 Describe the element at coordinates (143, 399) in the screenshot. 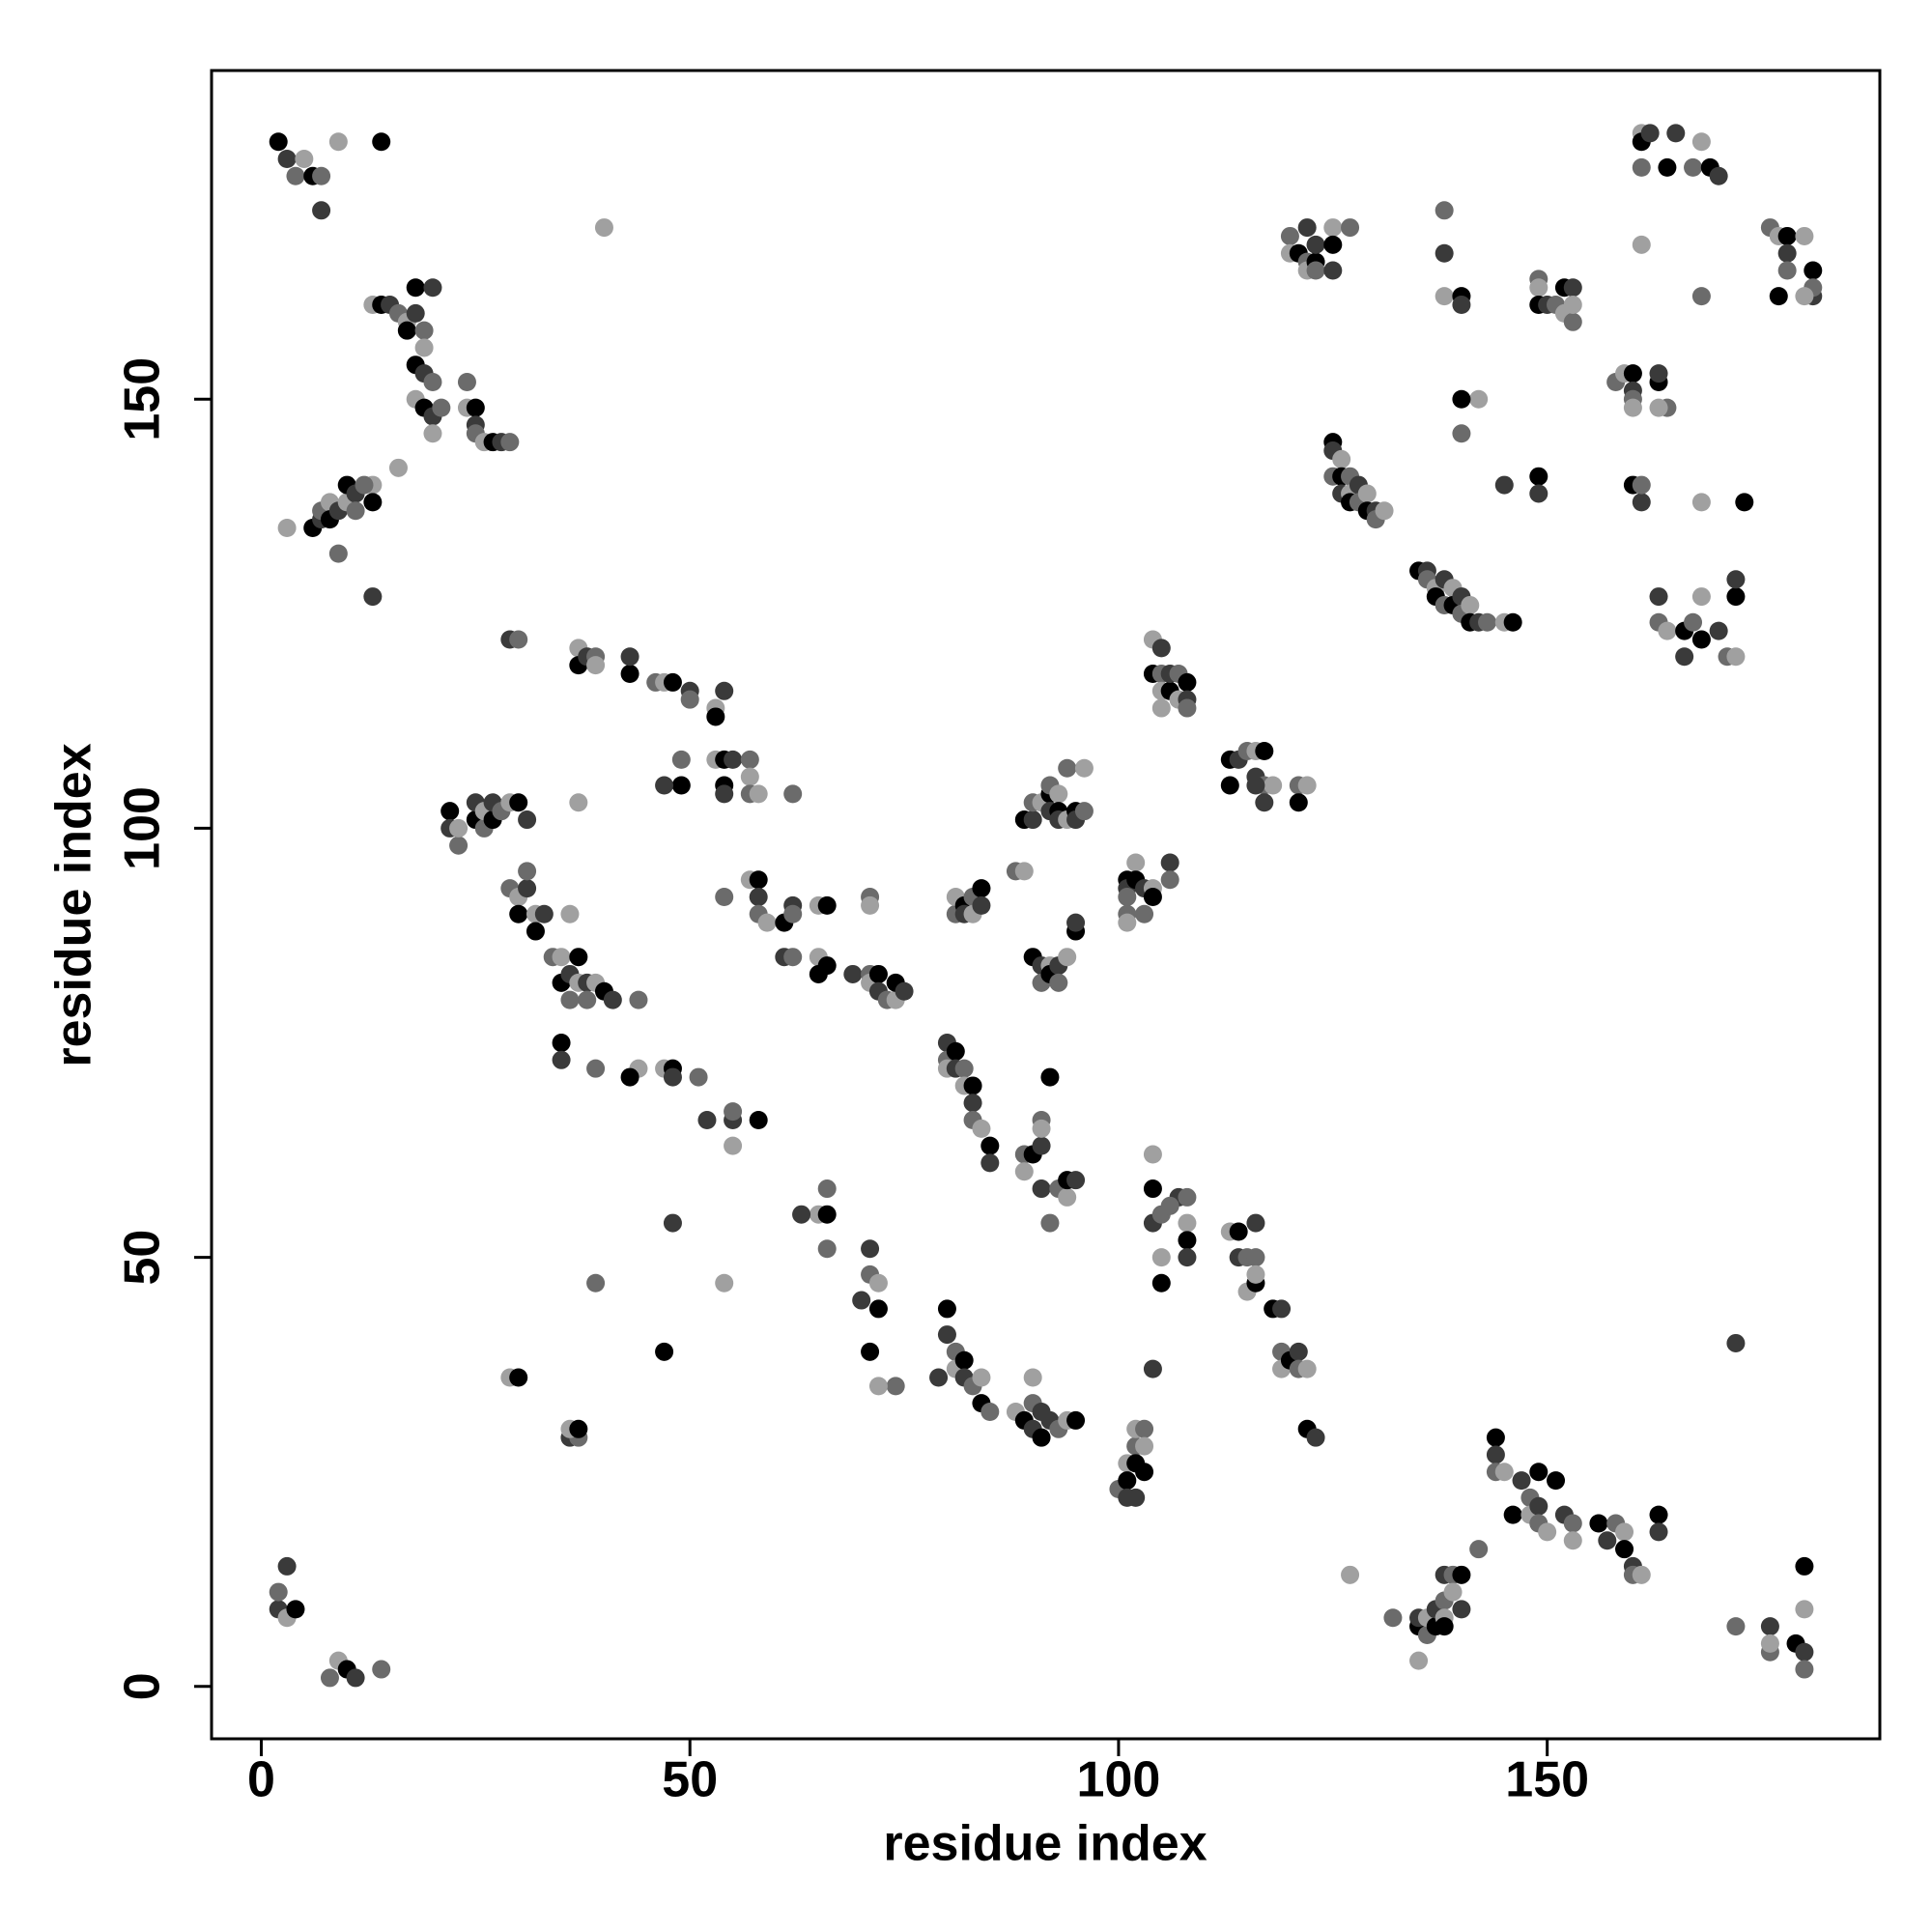

I see `y-tick-label: 150` at that location.